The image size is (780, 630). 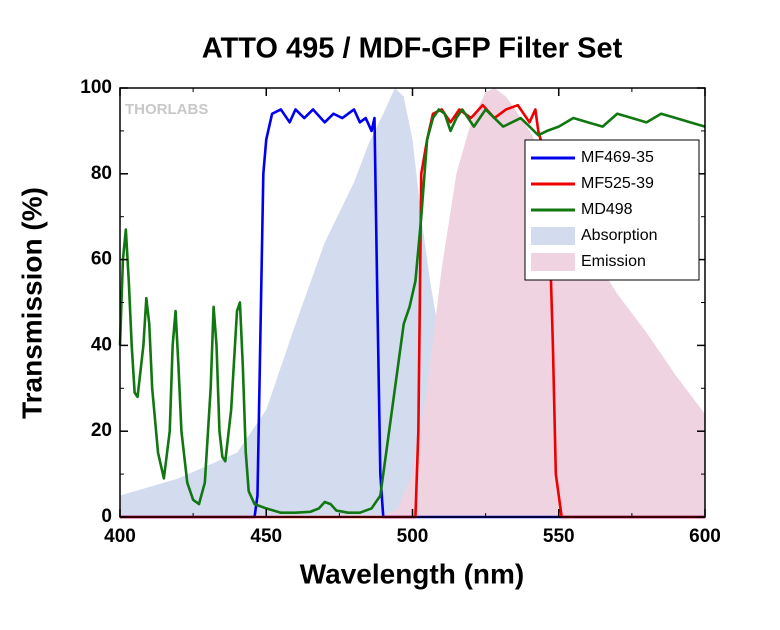 What do you see at coordinates (106, 516) in the screenshot?
I see `y-tick-label: 0` at bounding box center [106, 516].